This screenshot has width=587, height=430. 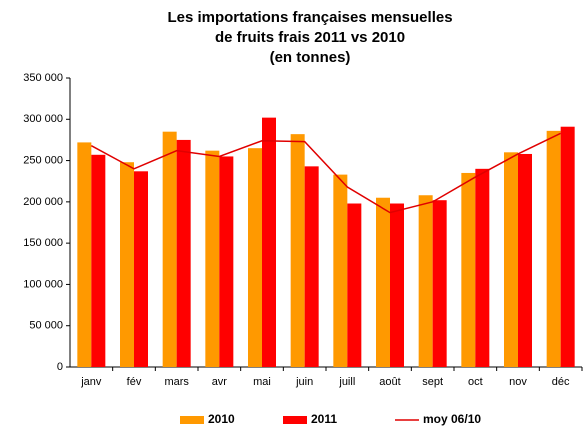 What do you see at coordinates (561, 382) in the screenshot?
I see `x-tick-label: déc` at bounding box center [561, 382].